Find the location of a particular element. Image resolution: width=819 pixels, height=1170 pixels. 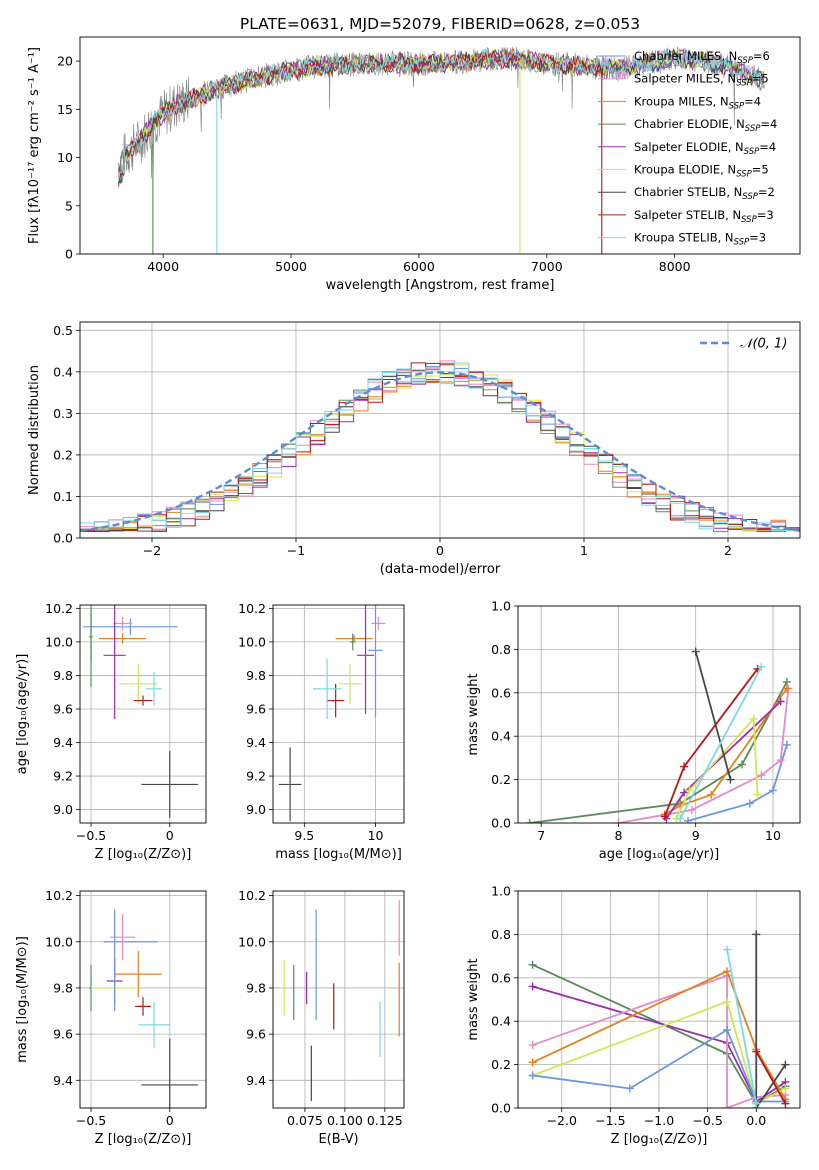

plot-area-mass_vs_Z is located at coordinates (144, 1008).